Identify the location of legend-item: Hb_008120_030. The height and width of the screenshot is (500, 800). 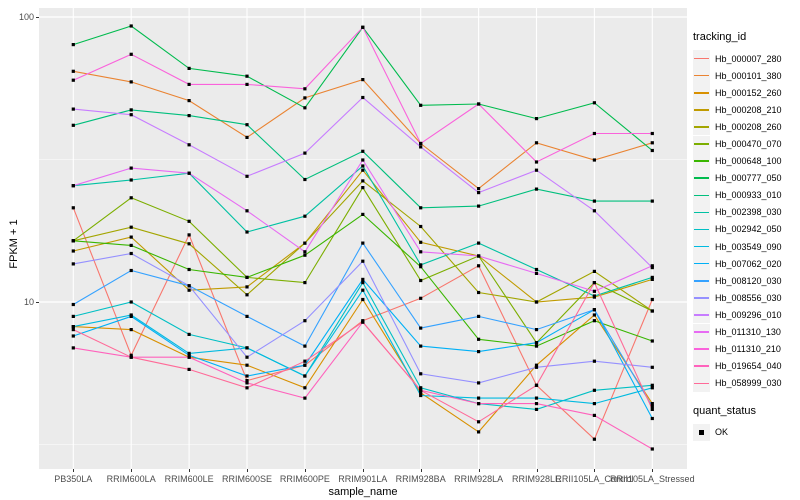
(746, 281).